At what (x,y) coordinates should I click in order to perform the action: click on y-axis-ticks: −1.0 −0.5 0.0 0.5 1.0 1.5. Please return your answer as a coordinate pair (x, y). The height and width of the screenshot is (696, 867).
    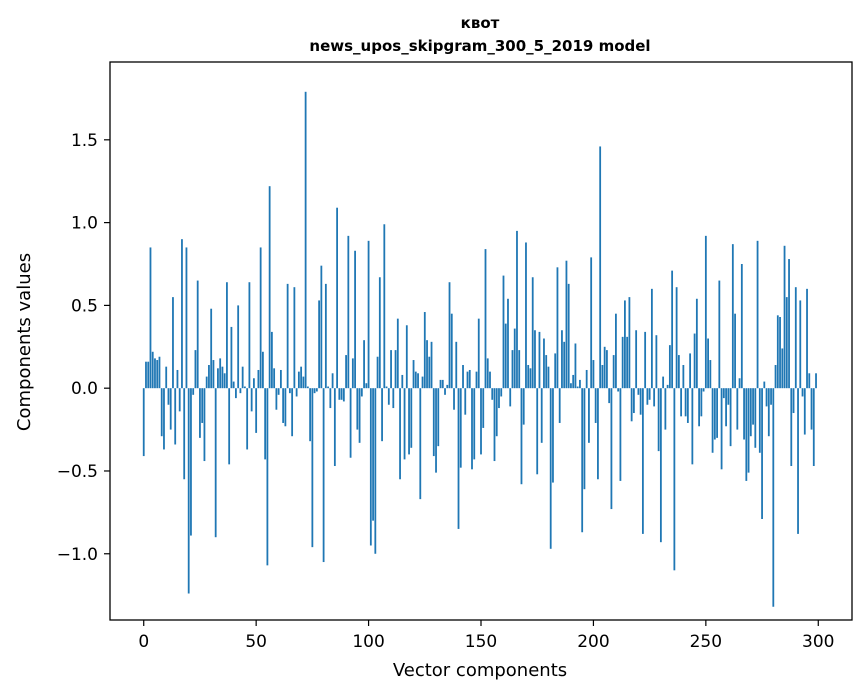
    Looking at the image, I should click on (83, 348).